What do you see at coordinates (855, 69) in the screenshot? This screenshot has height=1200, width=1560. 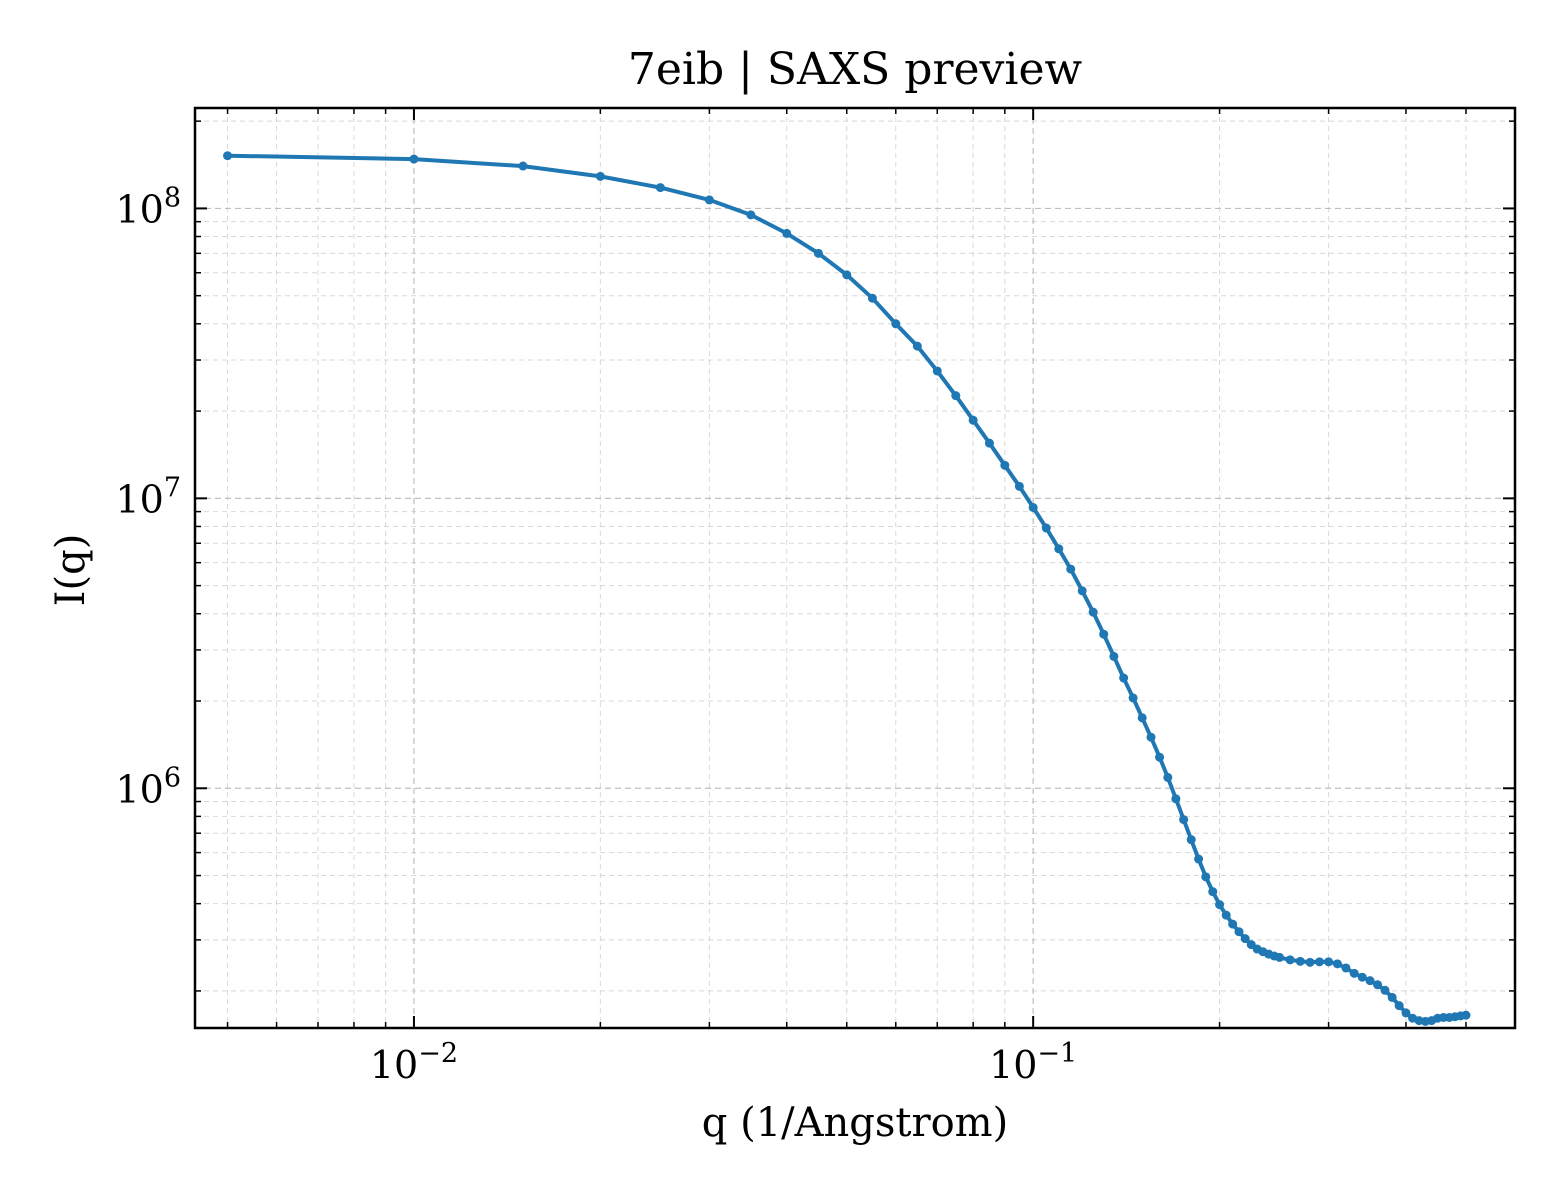 I see `chart-title: 7eib | SAXS preview` at bounding box center [855, 69].